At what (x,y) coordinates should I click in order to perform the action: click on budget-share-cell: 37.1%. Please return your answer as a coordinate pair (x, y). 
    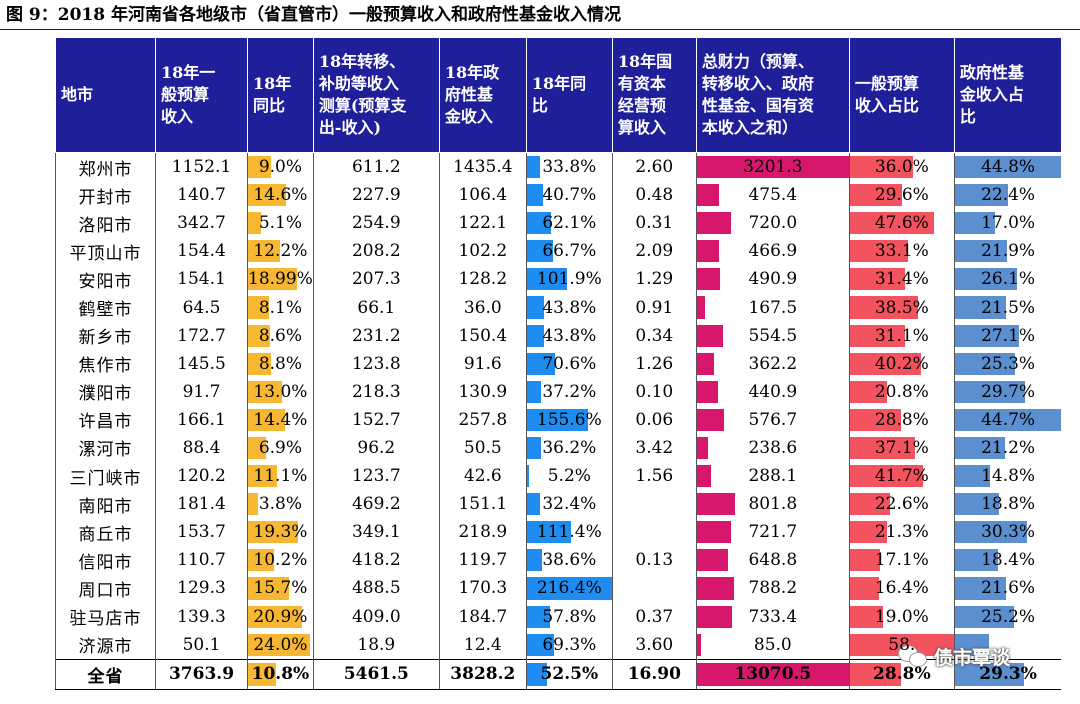
    Looking at the image, I should click on (901, 448).